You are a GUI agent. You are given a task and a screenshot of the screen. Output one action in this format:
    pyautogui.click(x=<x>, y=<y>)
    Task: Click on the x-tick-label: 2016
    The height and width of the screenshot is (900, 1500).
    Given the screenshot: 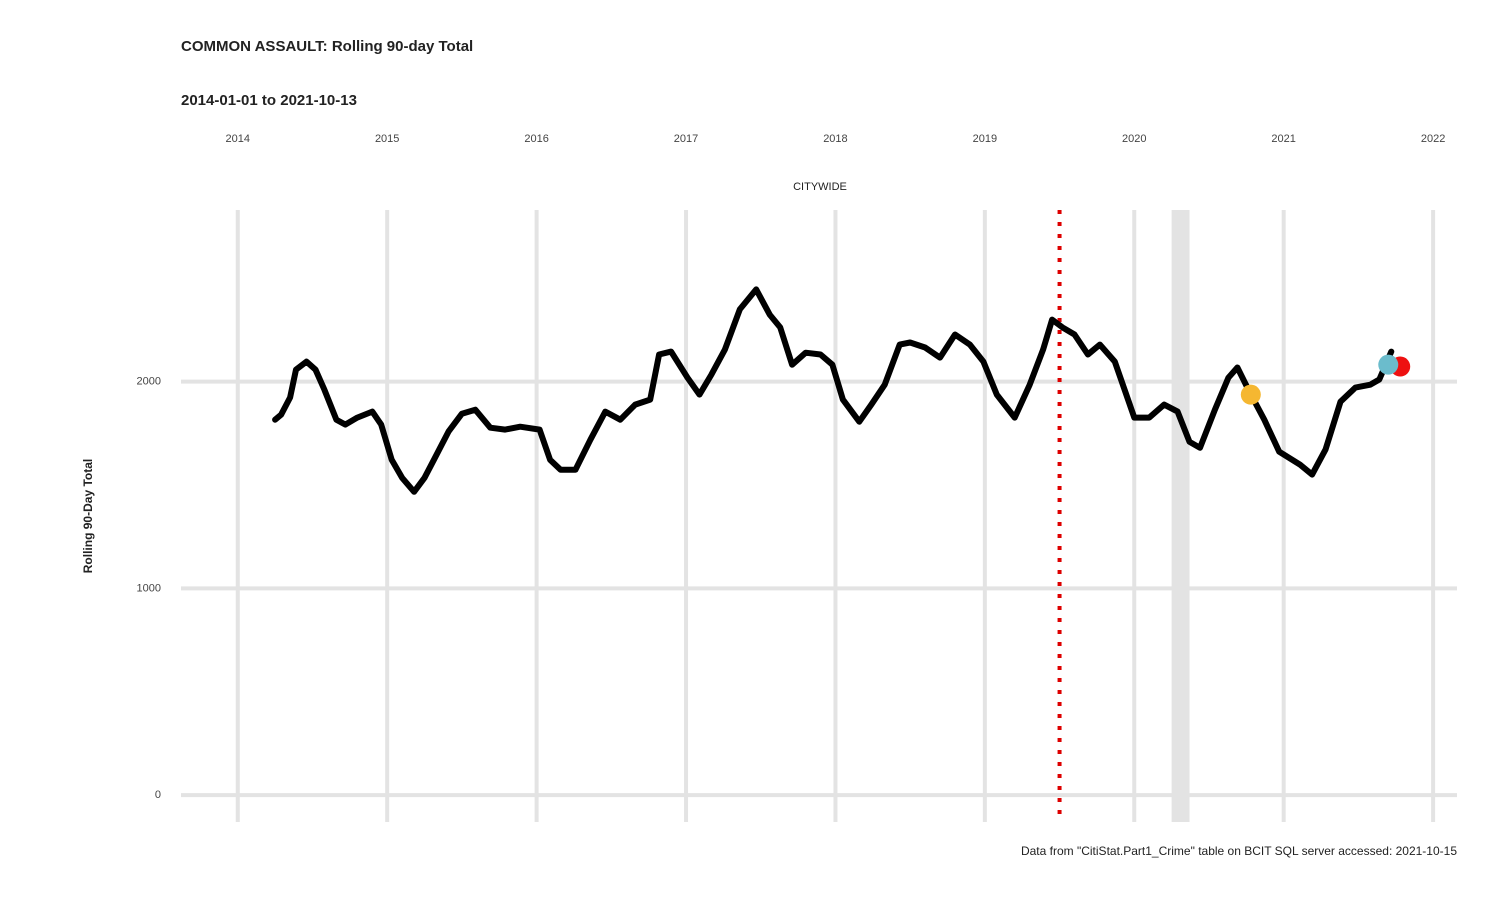 What is the action you would take?
    pyautogui.click(x=536, y=139)
    